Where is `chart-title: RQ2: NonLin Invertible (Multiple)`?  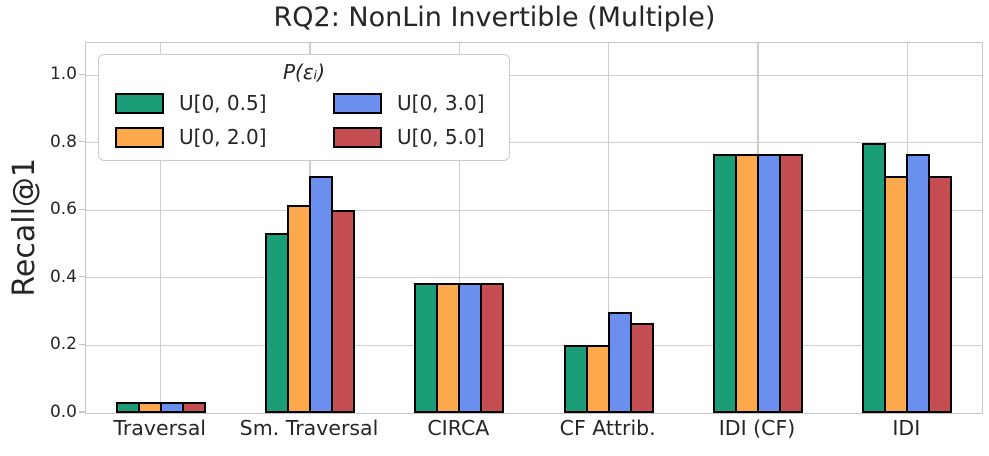 chart-title: RQ2: NonLin Invertible (Multiple) is located at coordinates (494, 17).